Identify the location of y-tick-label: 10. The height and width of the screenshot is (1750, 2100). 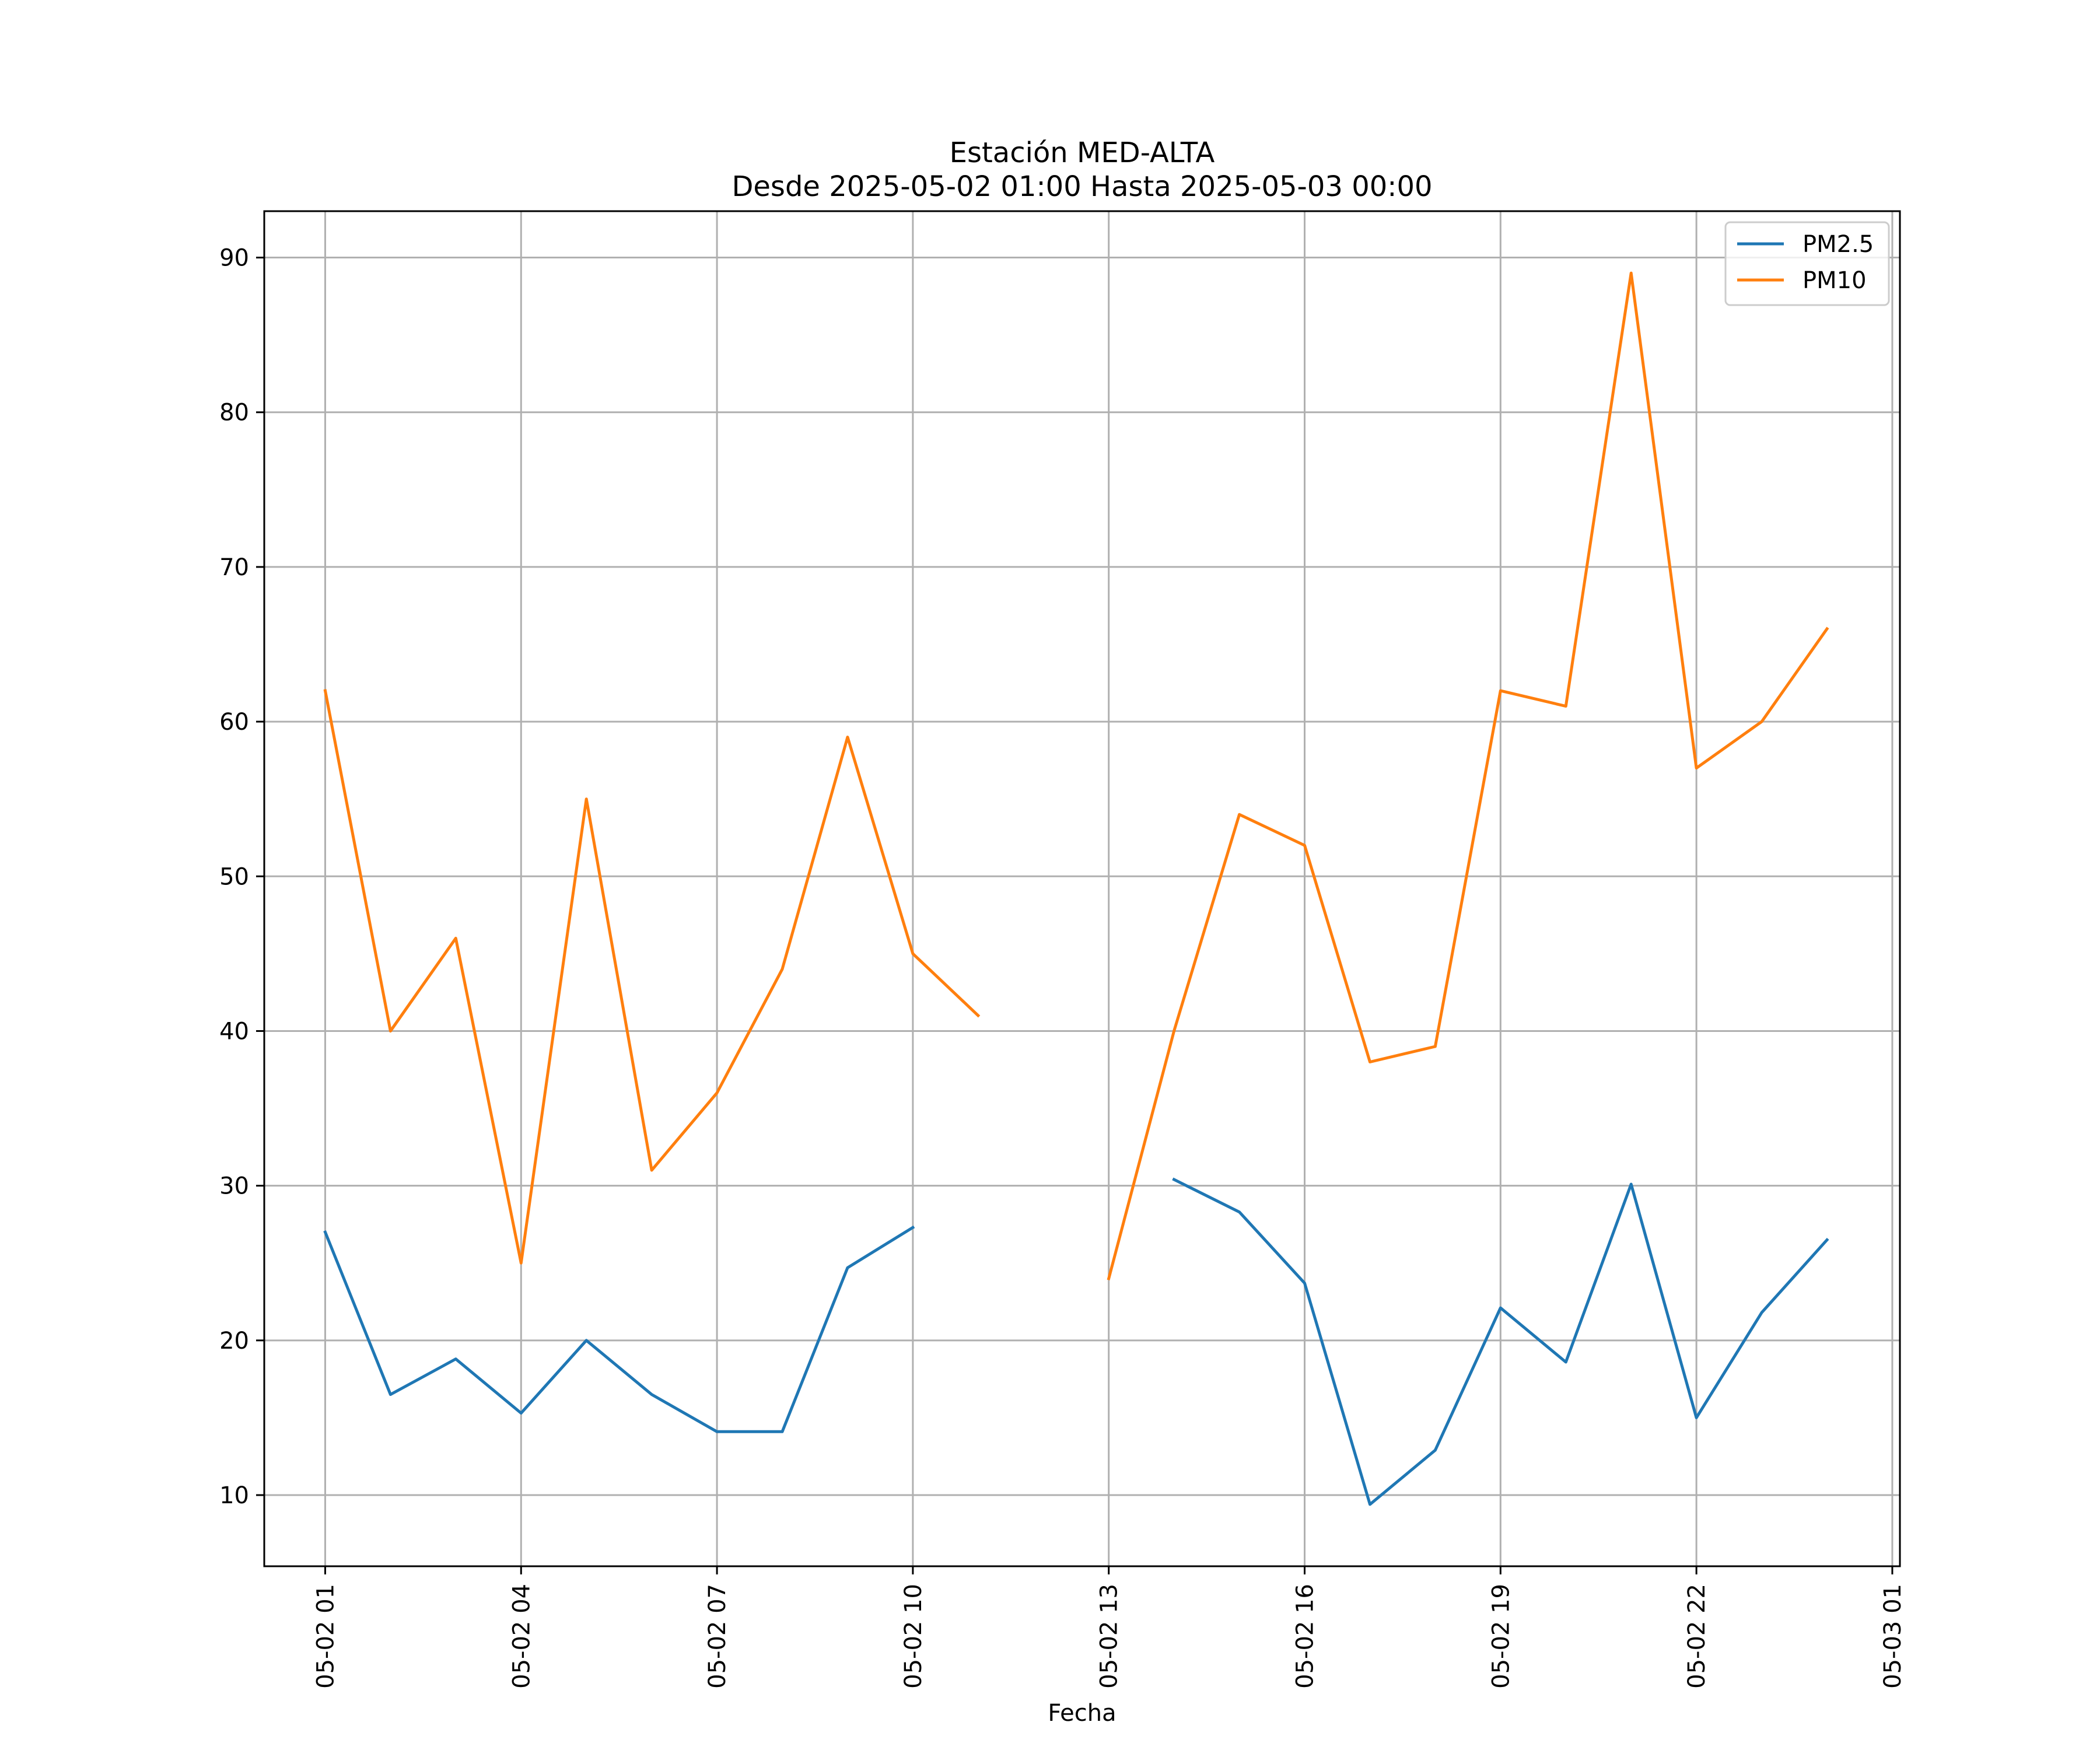
(234, 1496).